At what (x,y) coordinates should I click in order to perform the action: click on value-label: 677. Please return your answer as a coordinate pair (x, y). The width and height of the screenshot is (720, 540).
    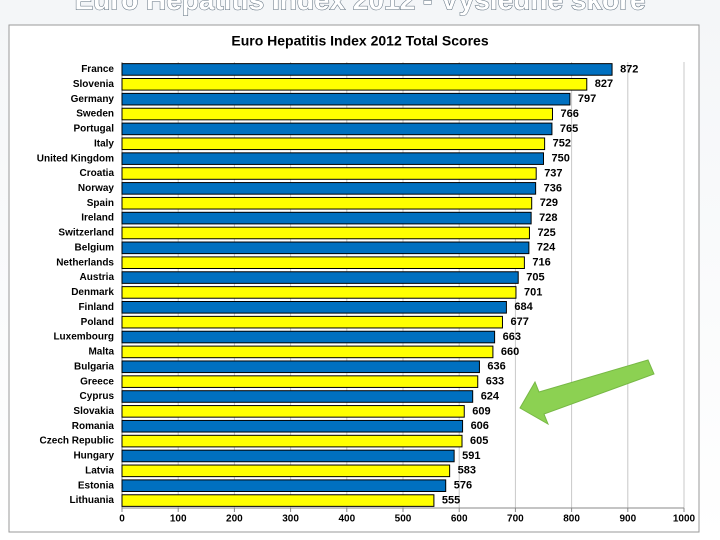
    Looking at the image, I should click on (519, 322).